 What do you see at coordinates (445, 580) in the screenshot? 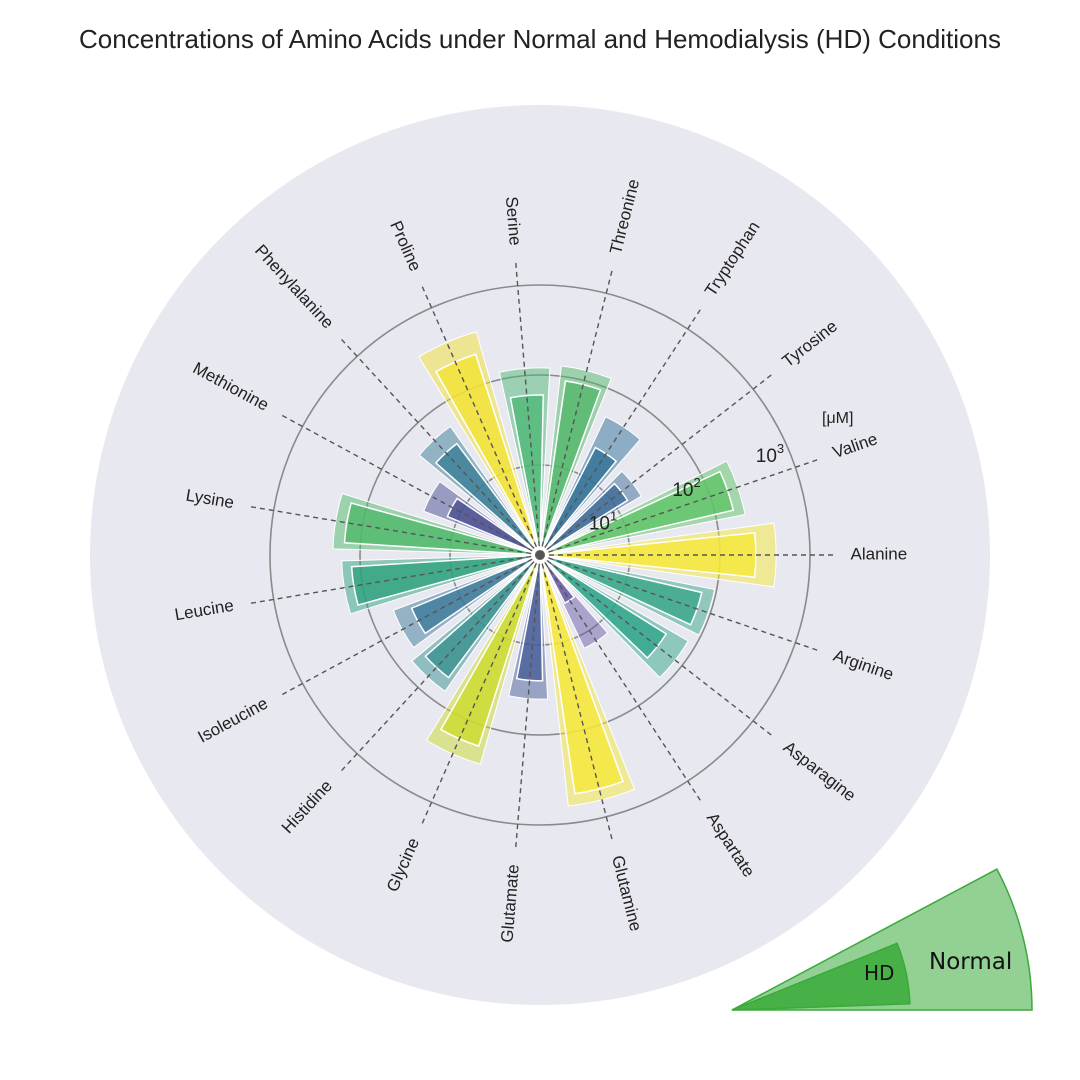
I see `bar-hd-leucine` at bounding box center [445, 580].